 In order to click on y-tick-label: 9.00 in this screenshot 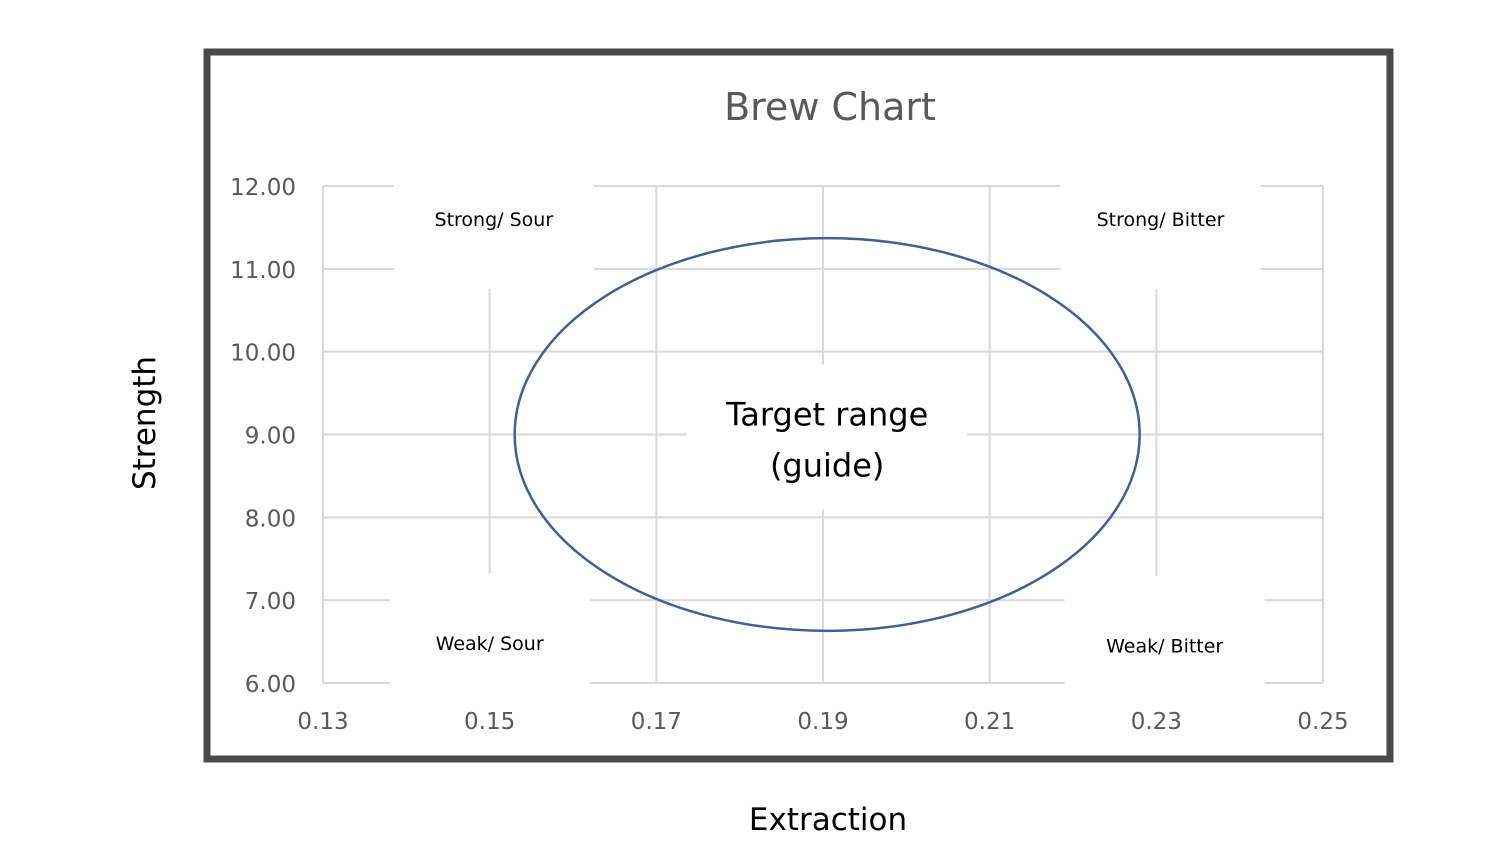, I will do `click(270, 437)`.